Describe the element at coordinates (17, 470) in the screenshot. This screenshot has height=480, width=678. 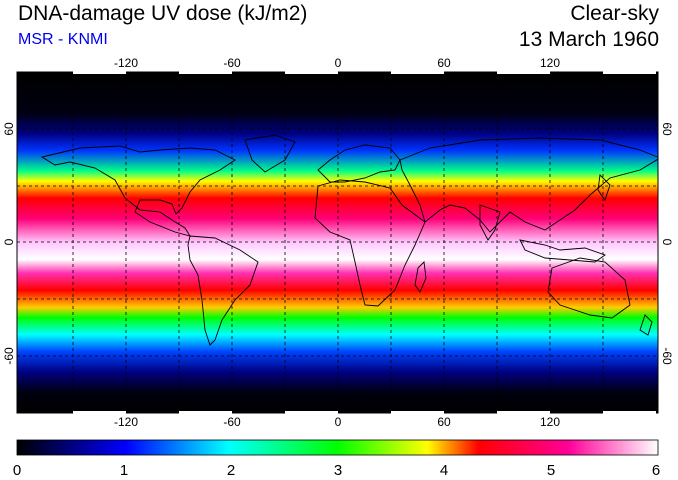
I see `colorbar-label: 0` at that location.